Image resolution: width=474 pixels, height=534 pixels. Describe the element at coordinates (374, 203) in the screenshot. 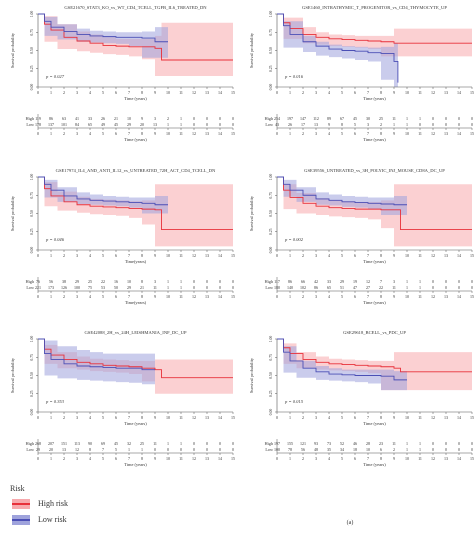

I see `km-curve-high` at that location.